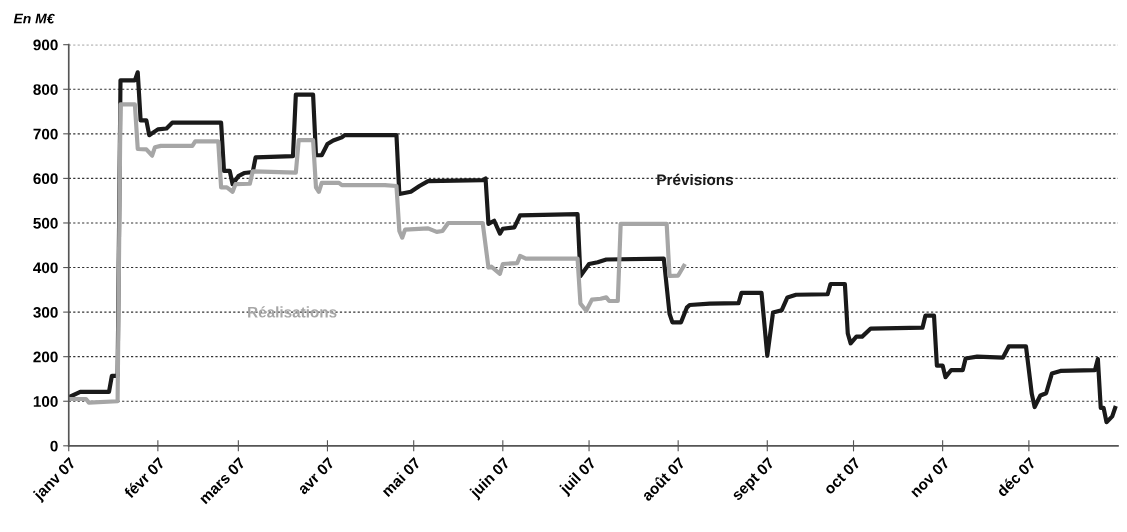 This screenshot has height=532, width=1127. I want to click on y-tick-label: 0, so click(54, 446).